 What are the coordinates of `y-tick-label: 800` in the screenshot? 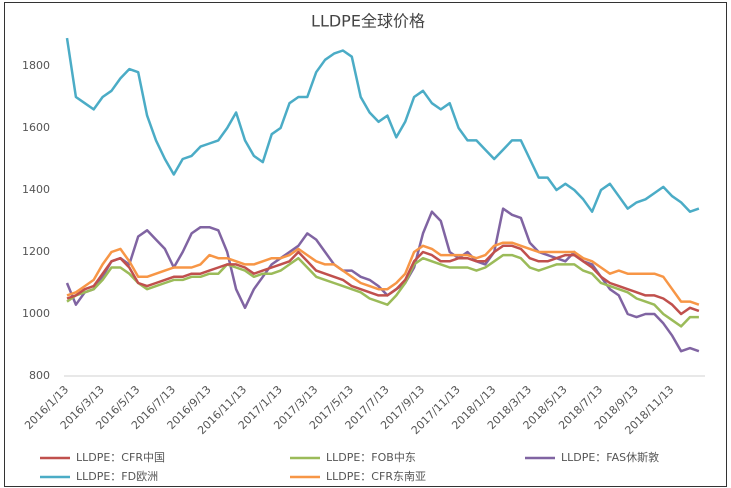 It's located at (39, 375).